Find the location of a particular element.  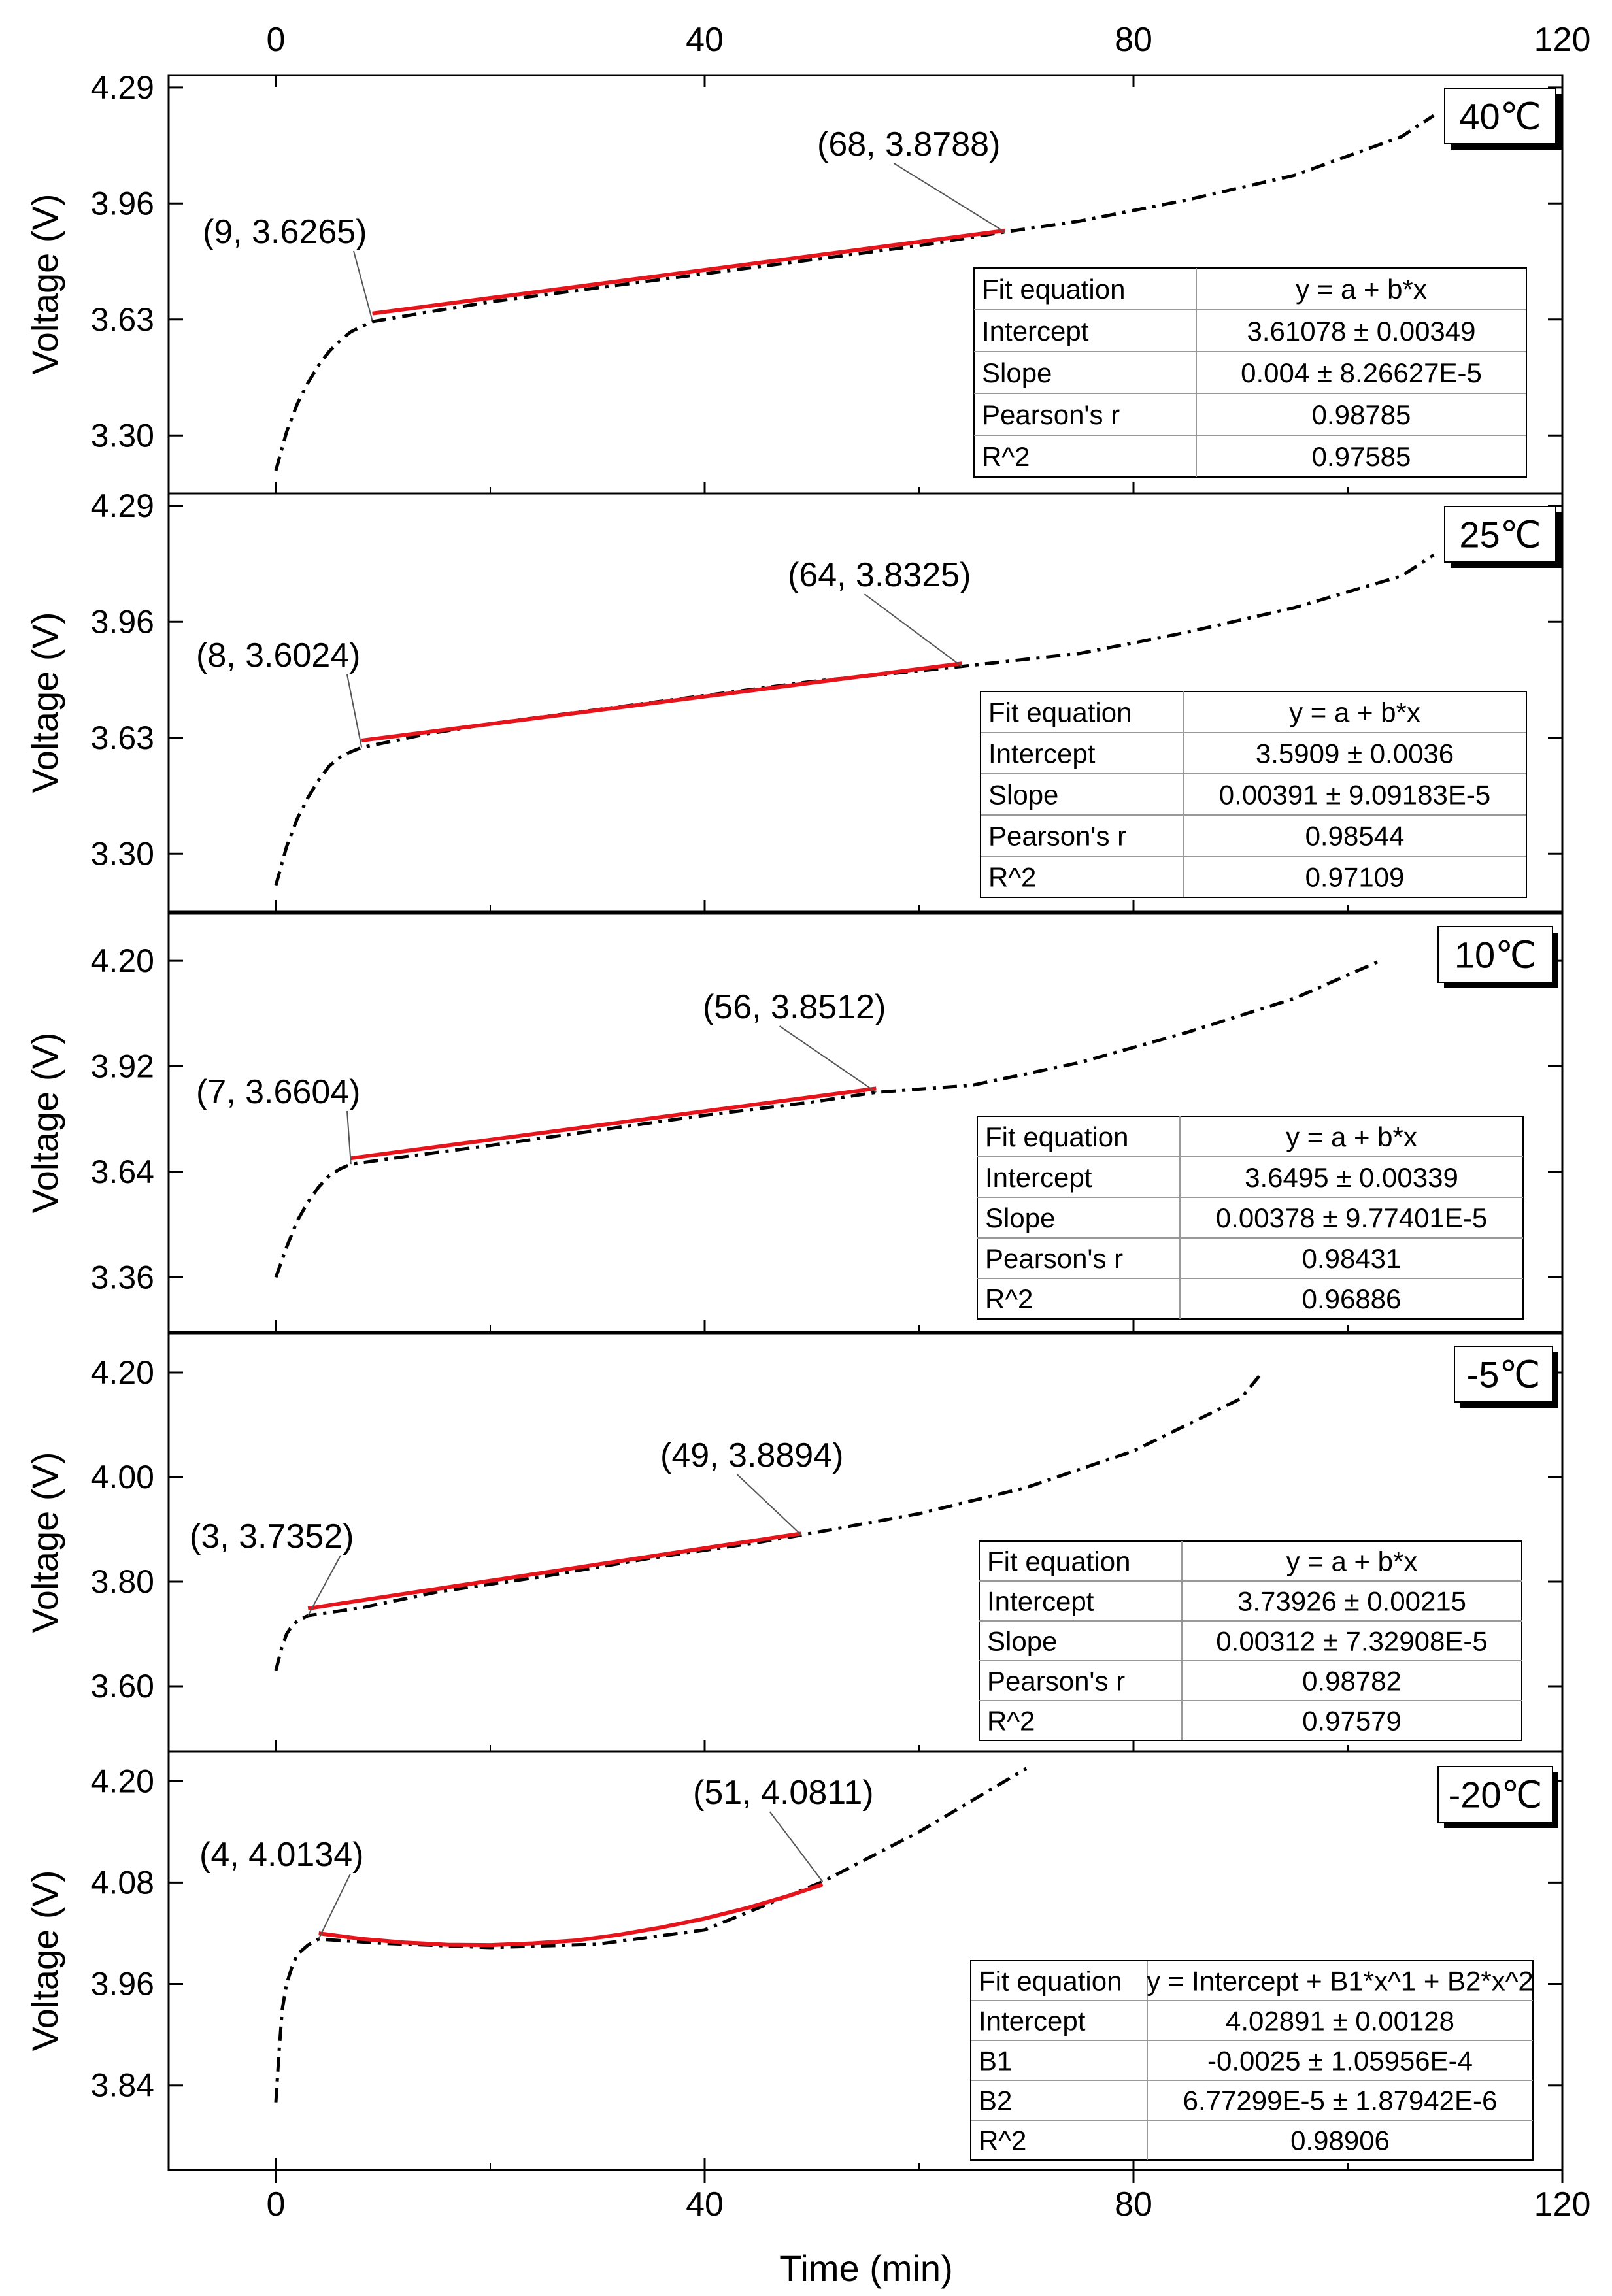

fit-table-key: B1 is located at coordinates (996, 2061).